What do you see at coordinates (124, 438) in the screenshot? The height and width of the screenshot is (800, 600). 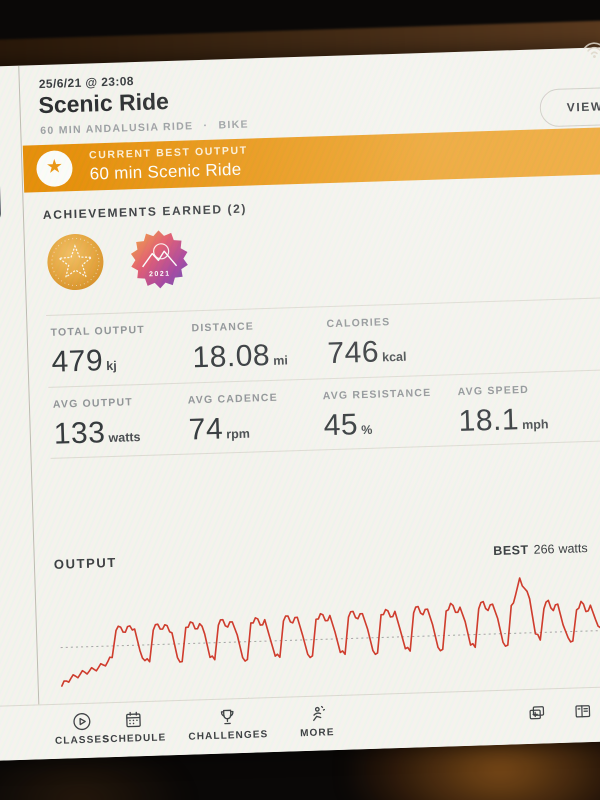 I see `stat-unit: watts` at bounding box center [124, 438].